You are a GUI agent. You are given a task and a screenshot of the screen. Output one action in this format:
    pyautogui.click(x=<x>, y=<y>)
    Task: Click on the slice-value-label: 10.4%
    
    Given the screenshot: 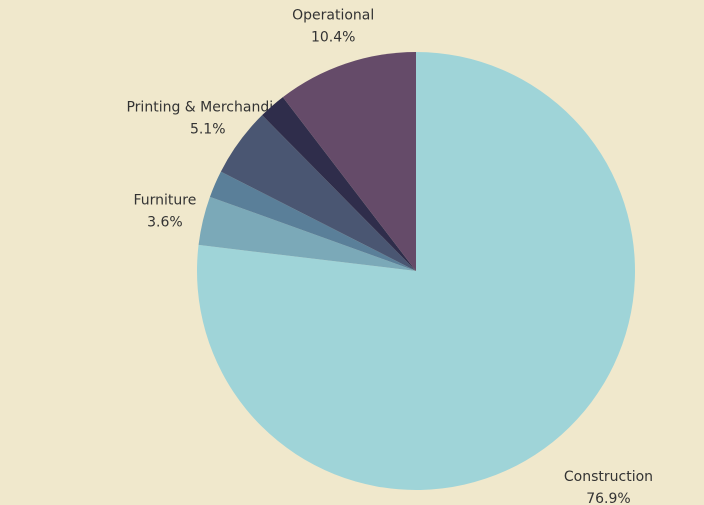 What is the action you would take?
    pyautogui.click(x=333, y=38)
    